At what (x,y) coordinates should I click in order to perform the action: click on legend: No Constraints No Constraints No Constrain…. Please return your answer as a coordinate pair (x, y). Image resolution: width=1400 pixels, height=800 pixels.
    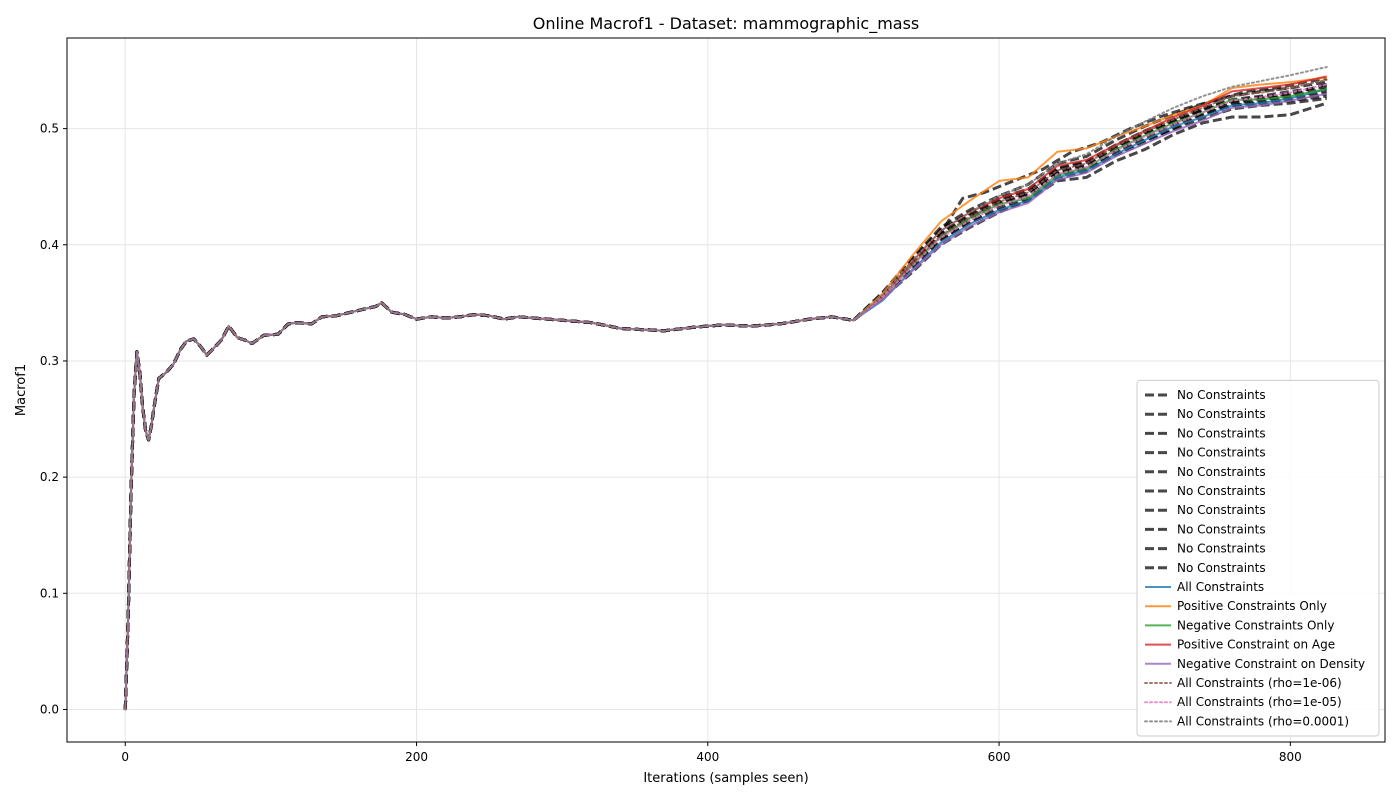
    Looking at the image, I should click on (1258, 558).